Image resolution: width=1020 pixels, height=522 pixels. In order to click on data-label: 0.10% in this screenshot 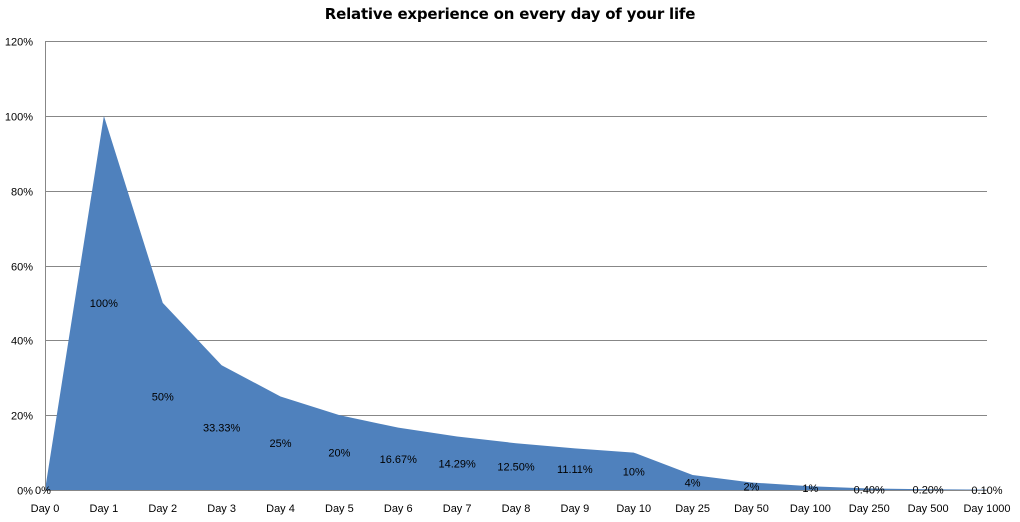, I will do `click(986, 491)`.